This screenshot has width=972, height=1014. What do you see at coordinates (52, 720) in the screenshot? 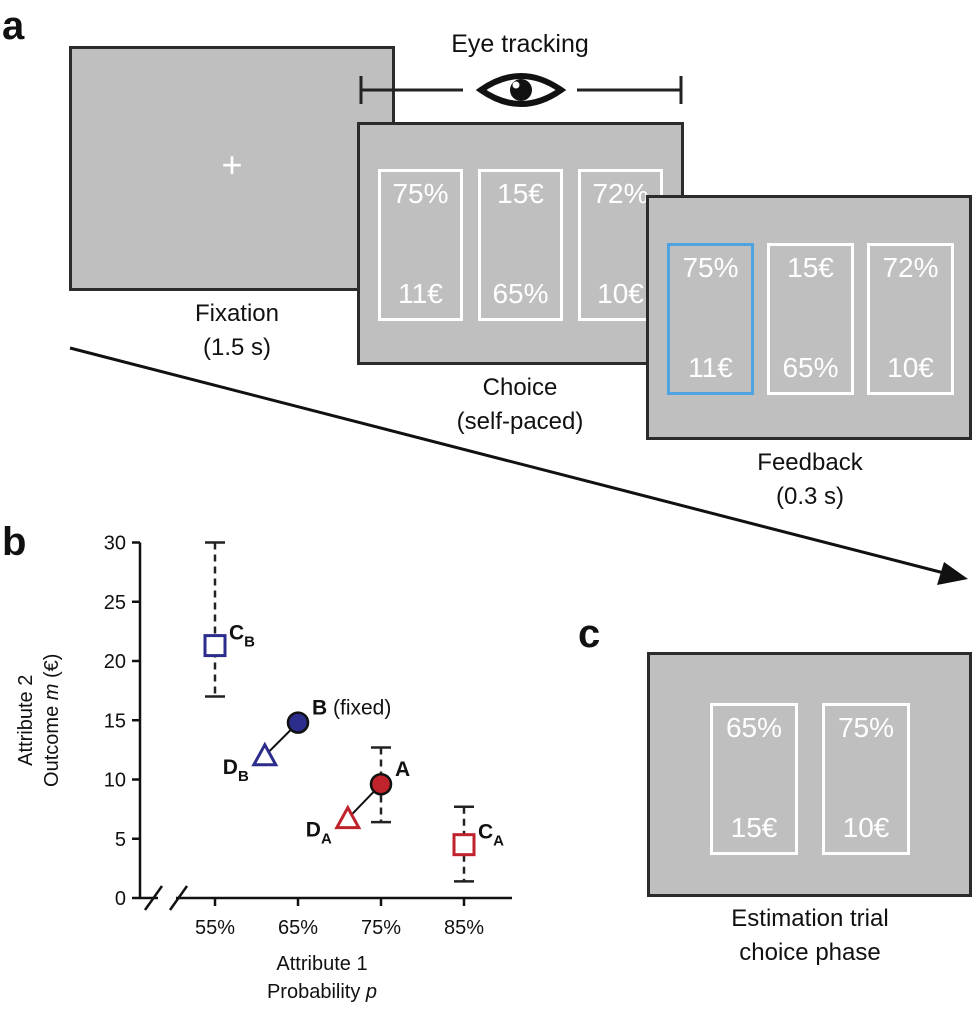
I see `y-axis-label-2: Outcome m (€)` at bounding box center [52, 720].